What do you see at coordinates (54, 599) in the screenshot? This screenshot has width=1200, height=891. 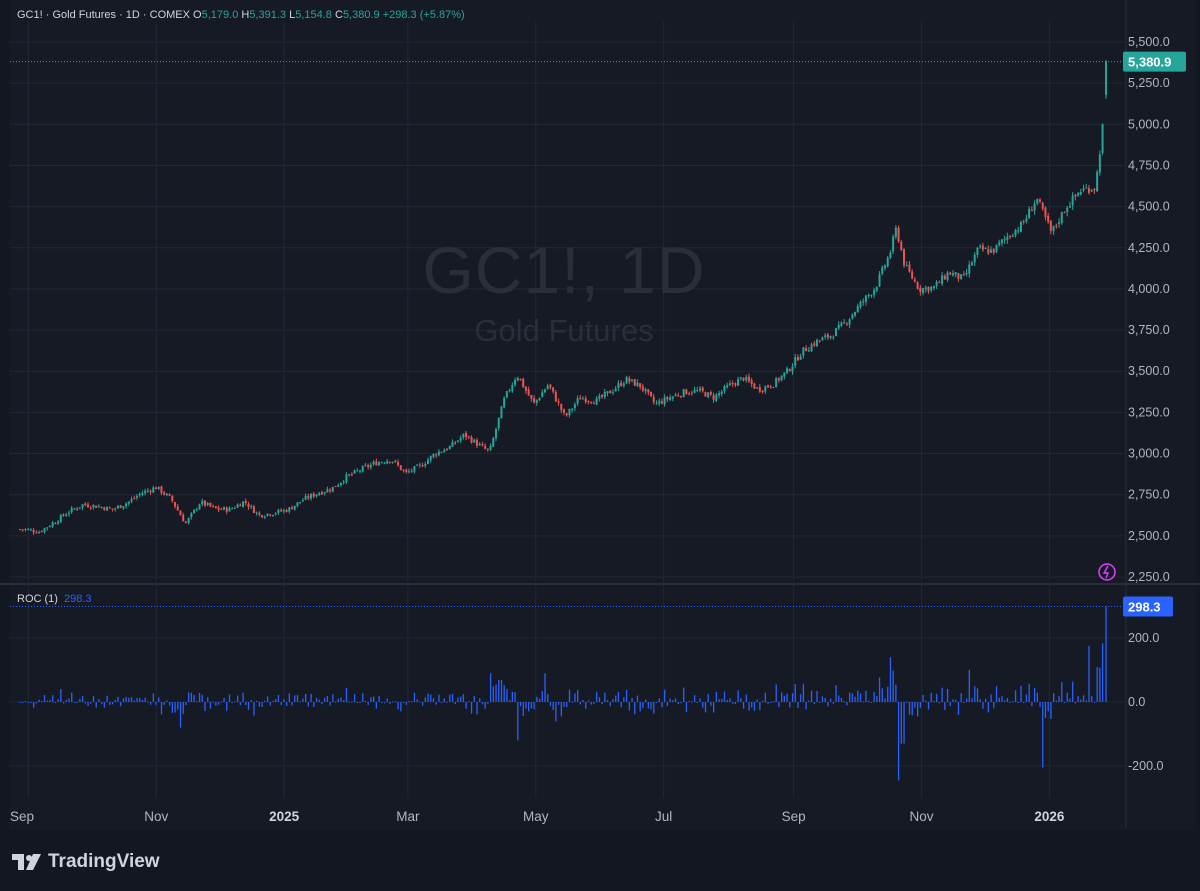 I see `indicator-legend: ROC (1) 298.3` at bounding box center [54, 599].